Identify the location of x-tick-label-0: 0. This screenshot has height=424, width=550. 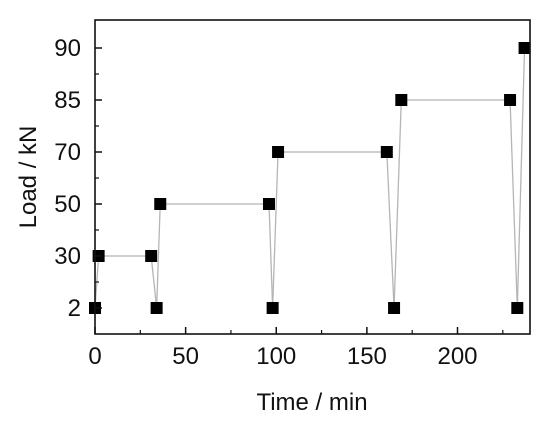
(94, 356).